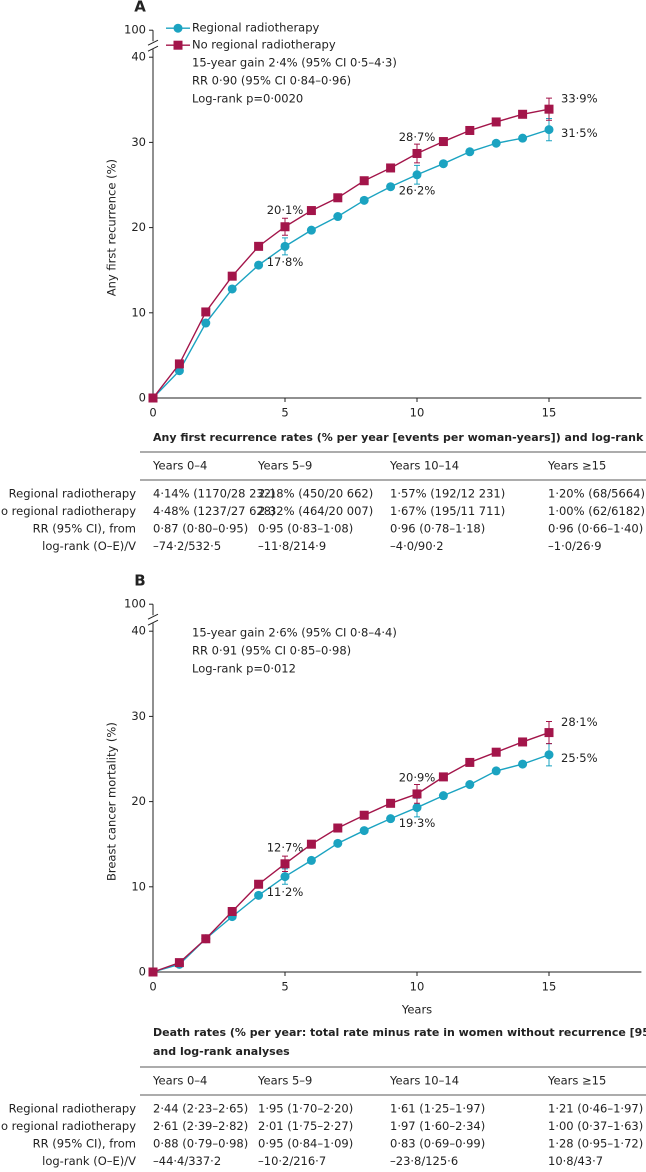 This screenshot has width=646, height=1172. I want to click on y-tick-label: 0, so click(142, 972).